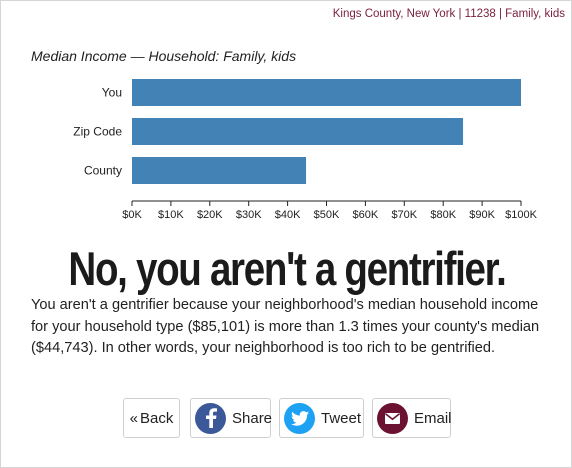 The height and width of the screenshot is (468, 572). Describe the element at coordinates (156, 418) in the screenshot. I see `back-label: Back` at that location.